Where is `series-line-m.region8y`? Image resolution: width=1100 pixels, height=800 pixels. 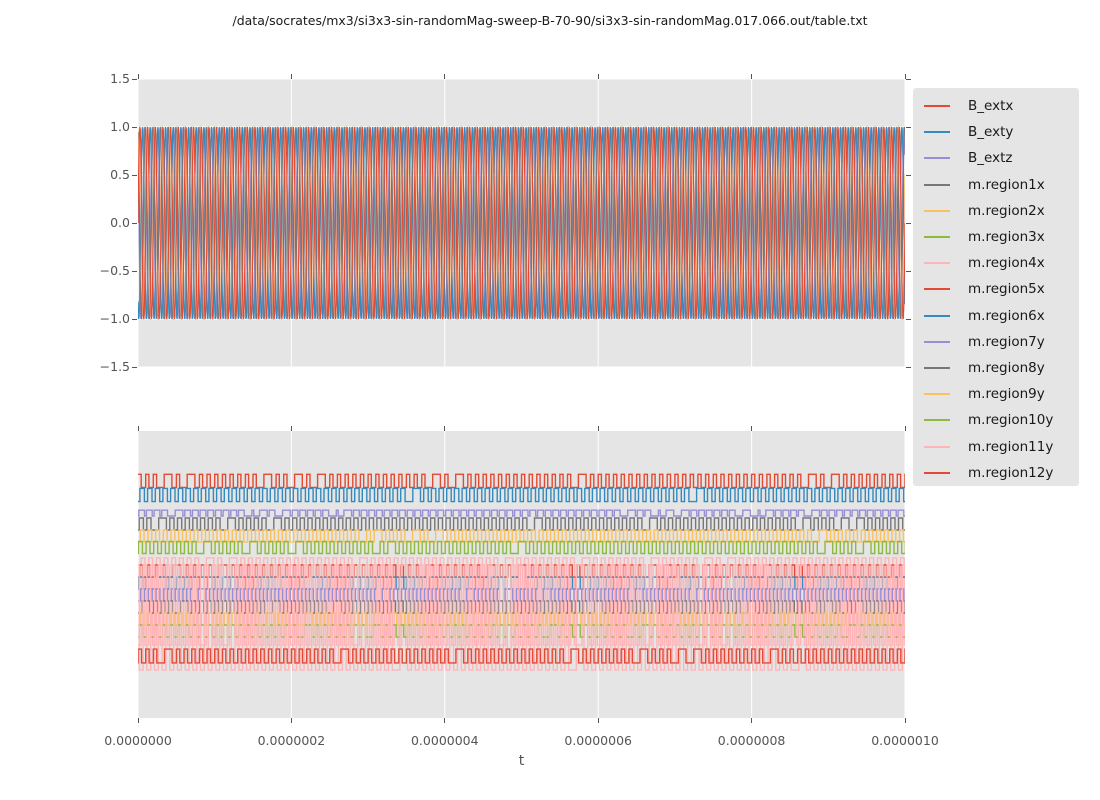 series-line-m.region8y is located at coordinates (521, 607).